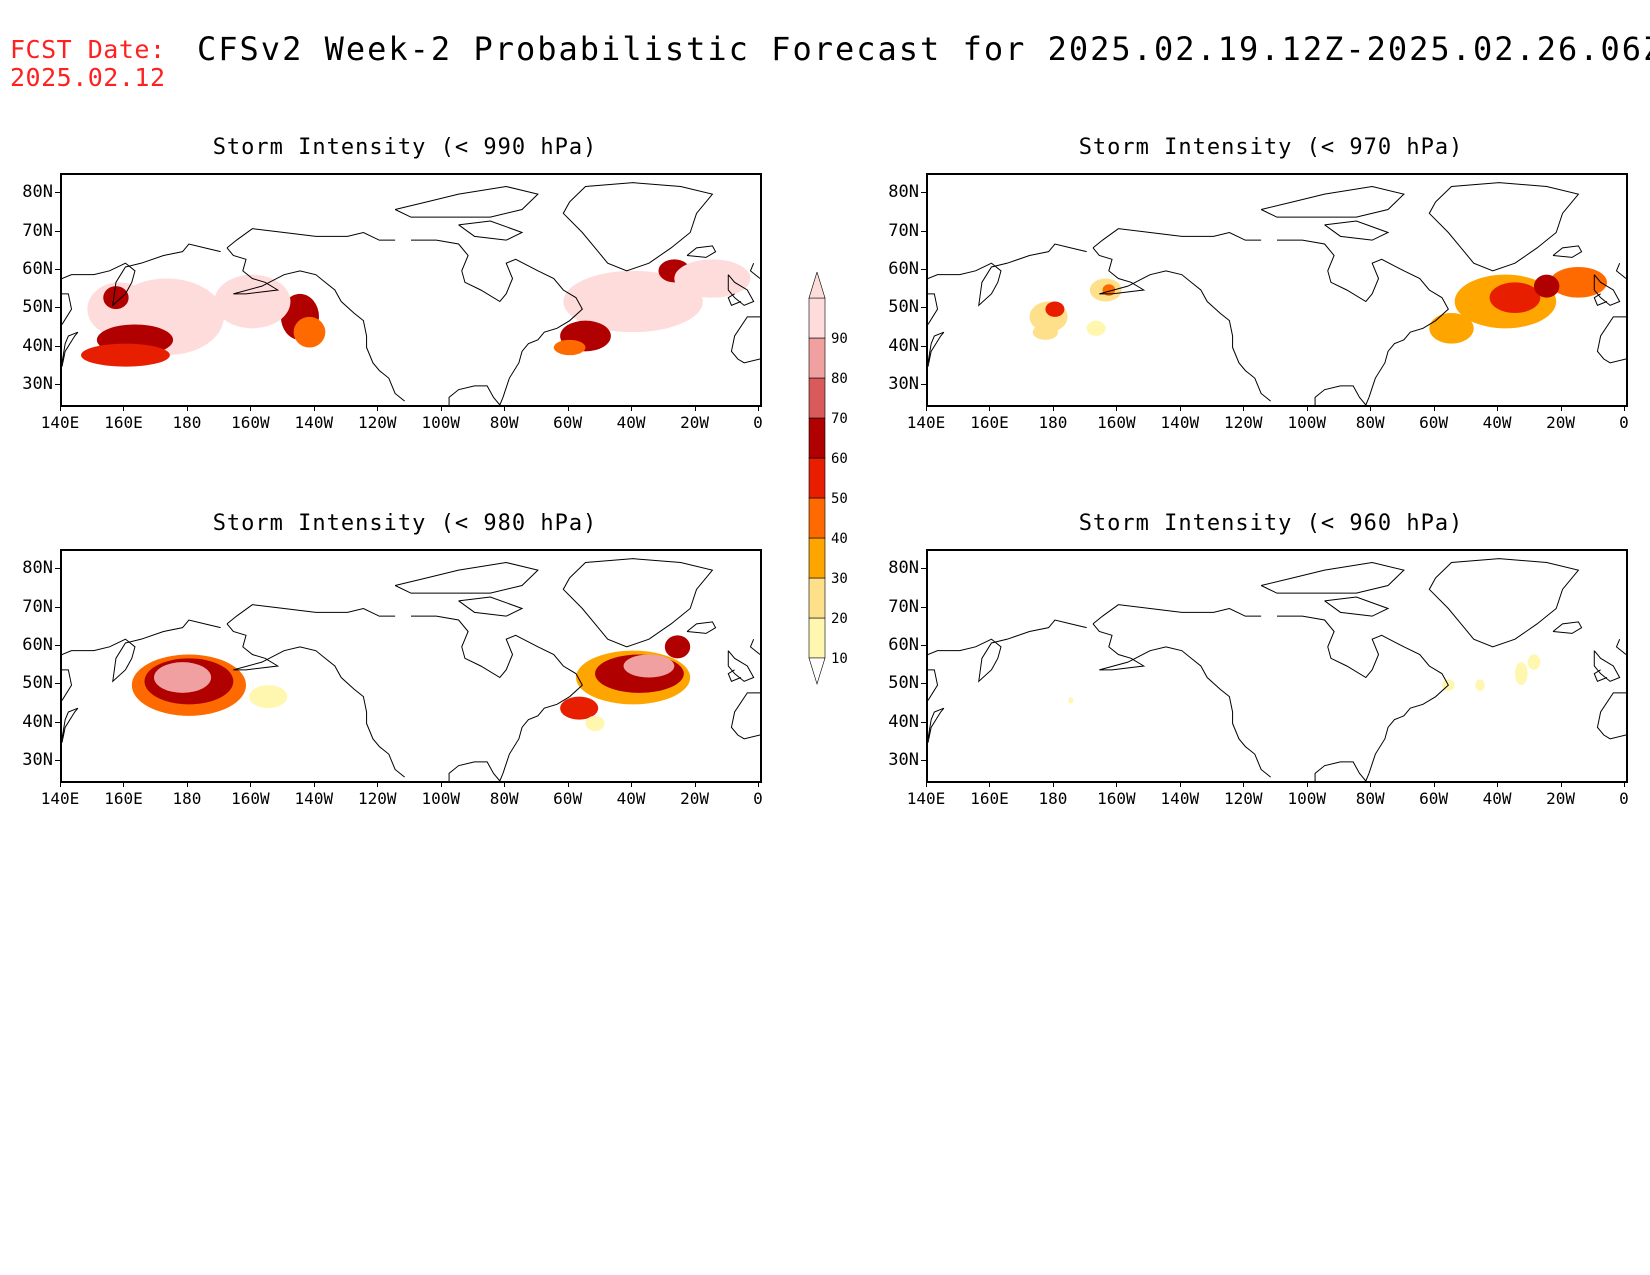 This screenshot has height=1275, width=1650. Describe the element at coordinates (817, 285) in the screenshot. I see `colorbar-arrow-top` at that location.